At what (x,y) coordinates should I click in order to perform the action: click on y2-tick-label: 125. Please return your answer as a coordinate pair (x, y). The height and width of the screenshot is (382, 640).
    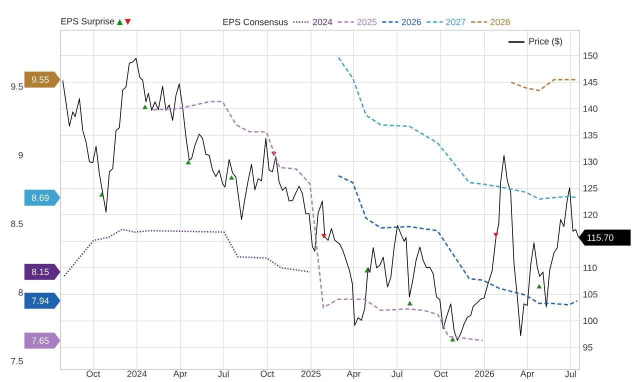
    Looking at the image, I should click on (590, 188).